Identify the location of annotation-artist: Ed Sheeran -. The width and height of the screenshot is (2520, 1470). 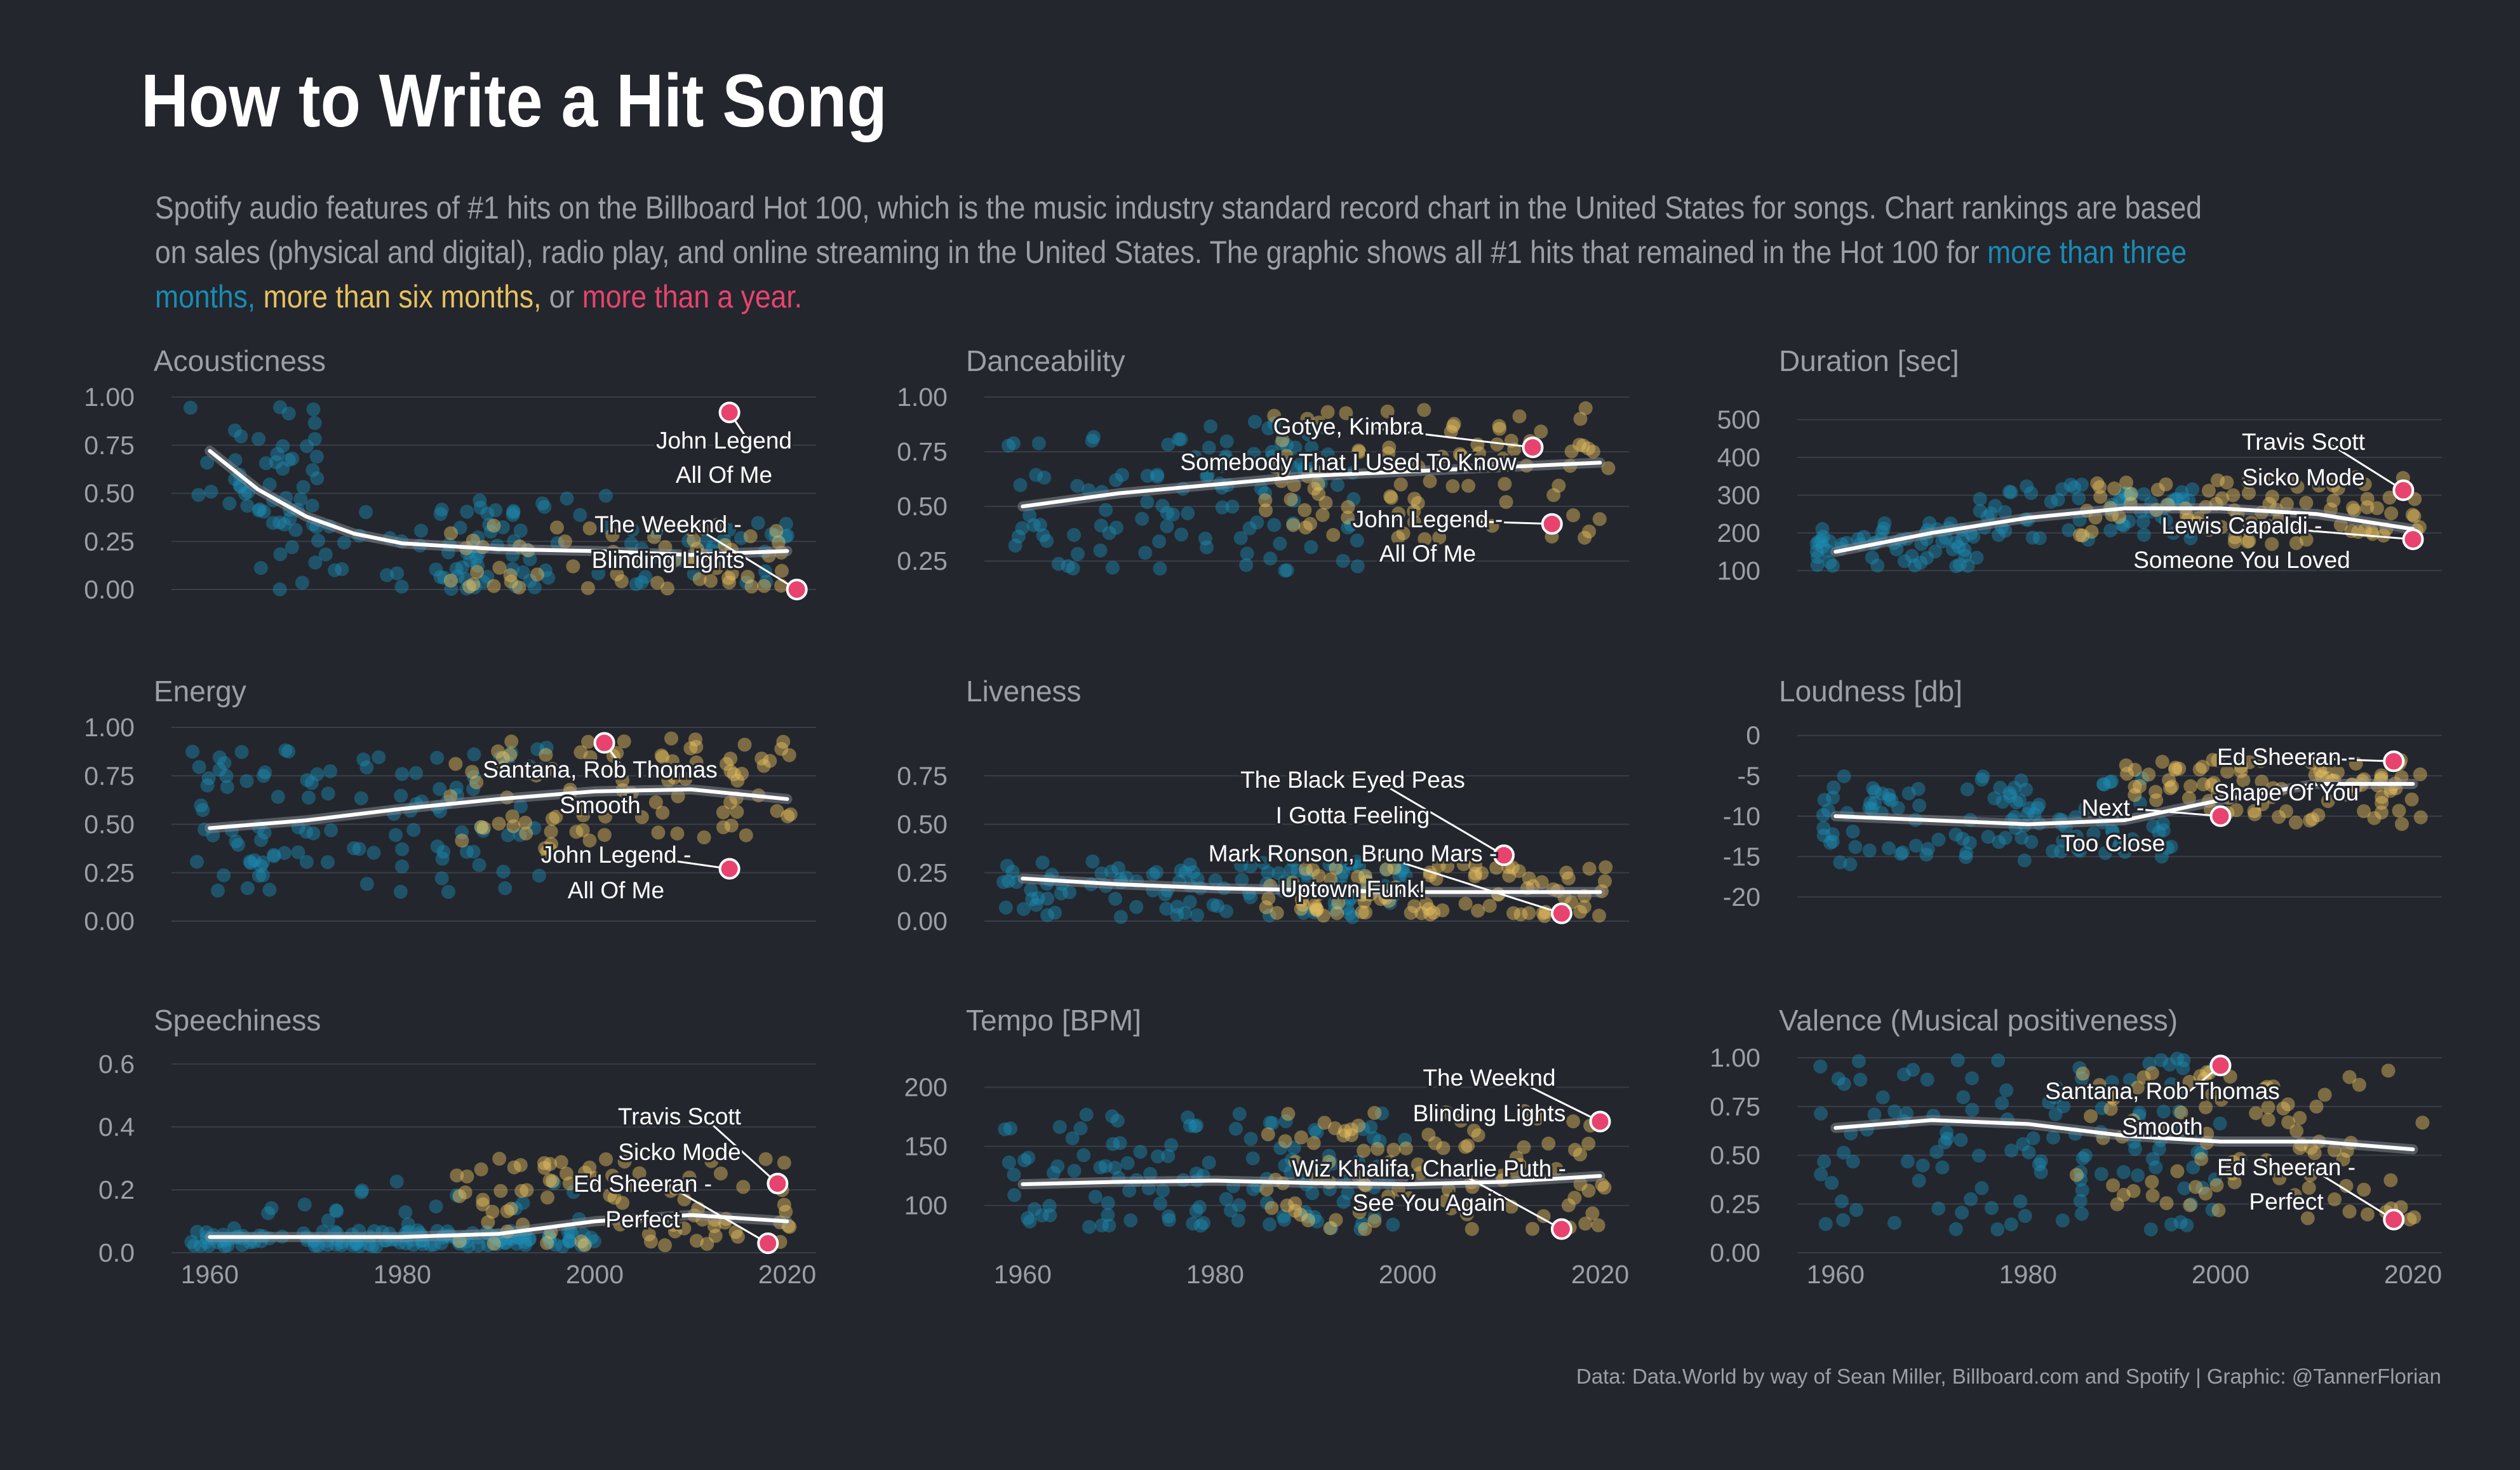
(2286, 757).